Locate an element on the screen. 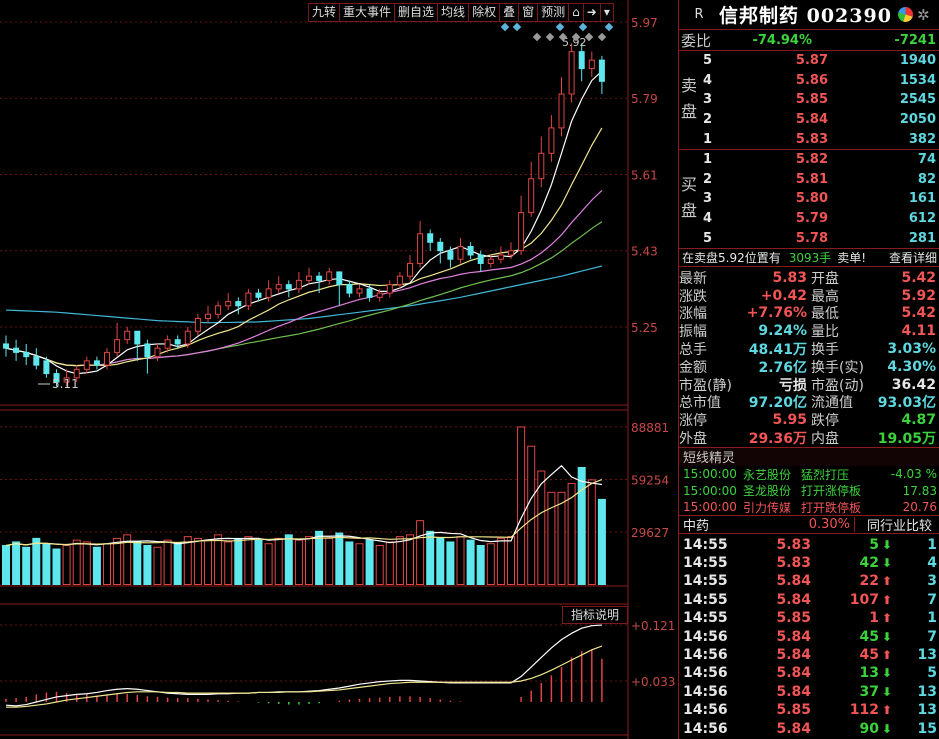 The width and height of the screenshot is (939, 739). stat-value: 93.03亿 is located at coordinates (906, 403).